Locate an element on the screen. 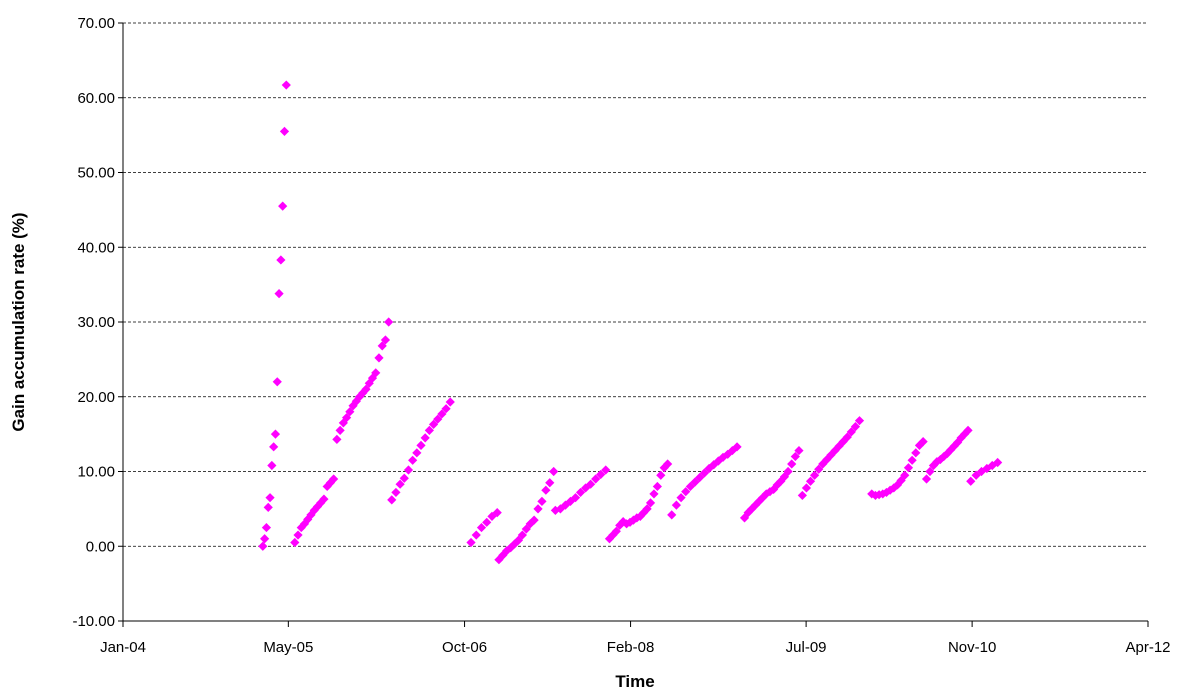 This screenshot has height=694, width=1182. y-tick-label: 50.00 is located at coordinates (96, 173).